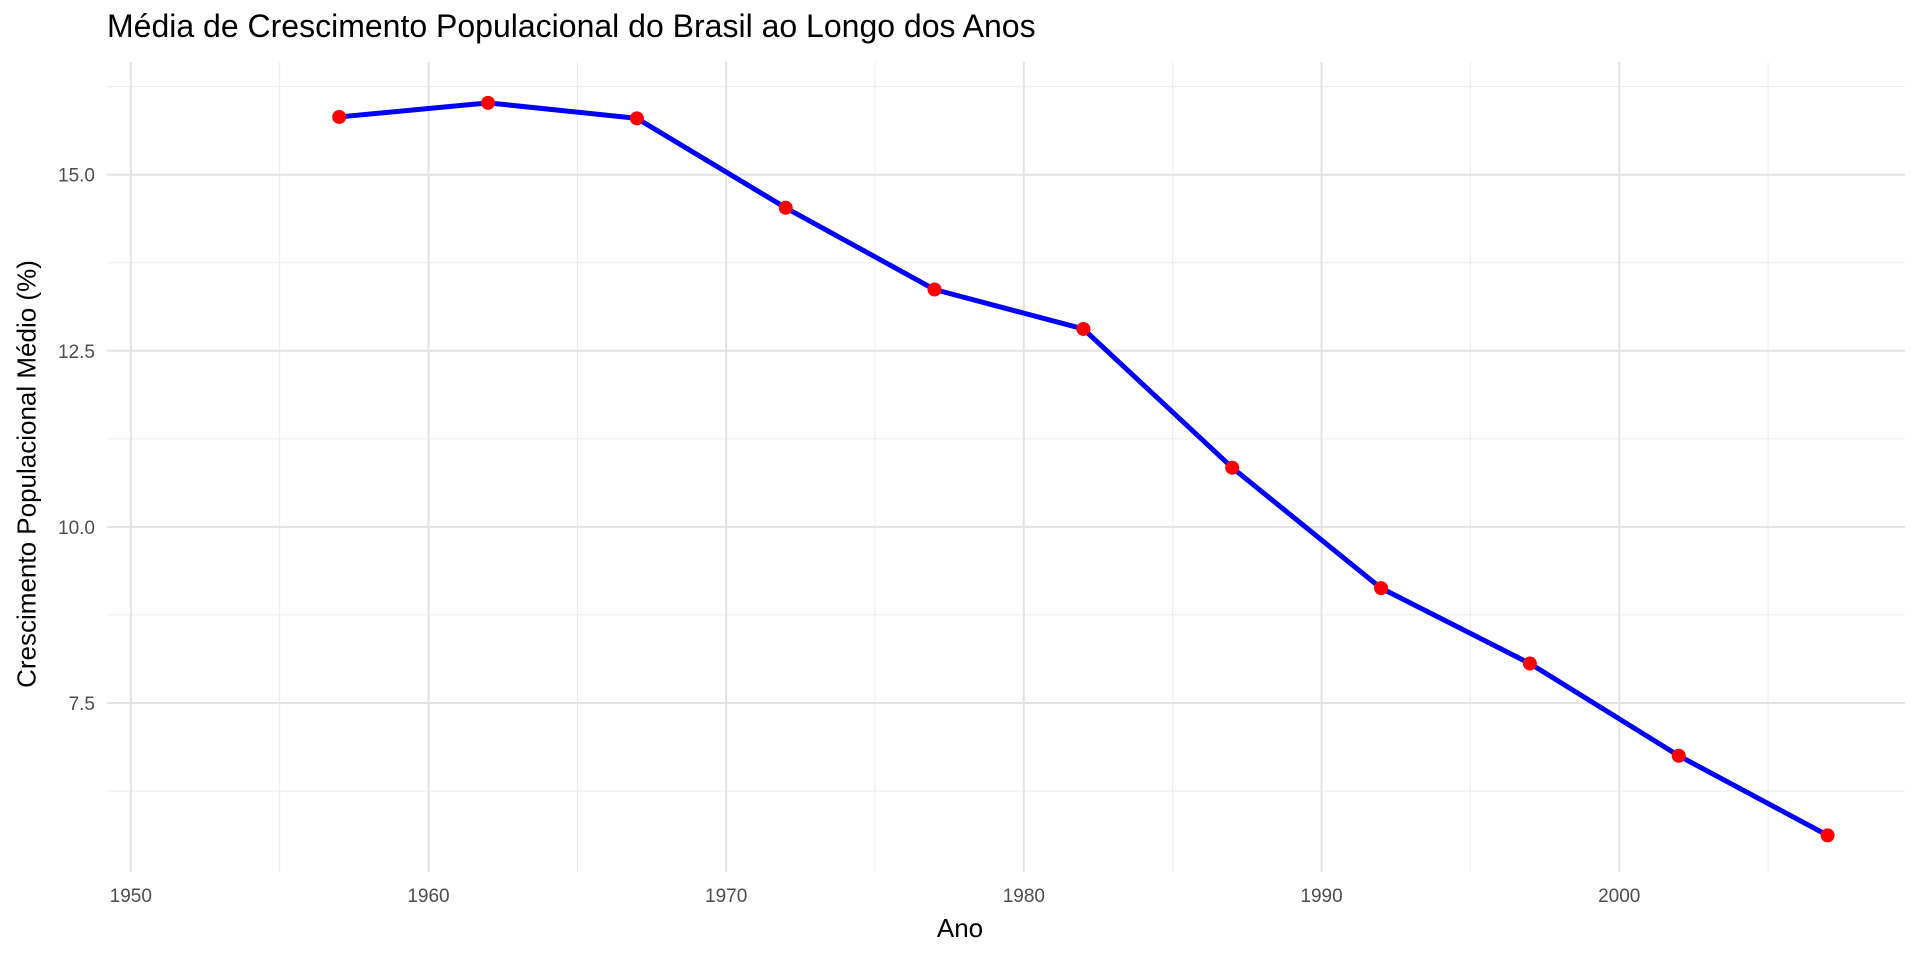 Image resolution: width=1920 pixels, height=960 pixels. What do you see at coordinates (960, 928) in the screenshot?
I see `x-axis-label: Ano` at bounding box center [960, 928].